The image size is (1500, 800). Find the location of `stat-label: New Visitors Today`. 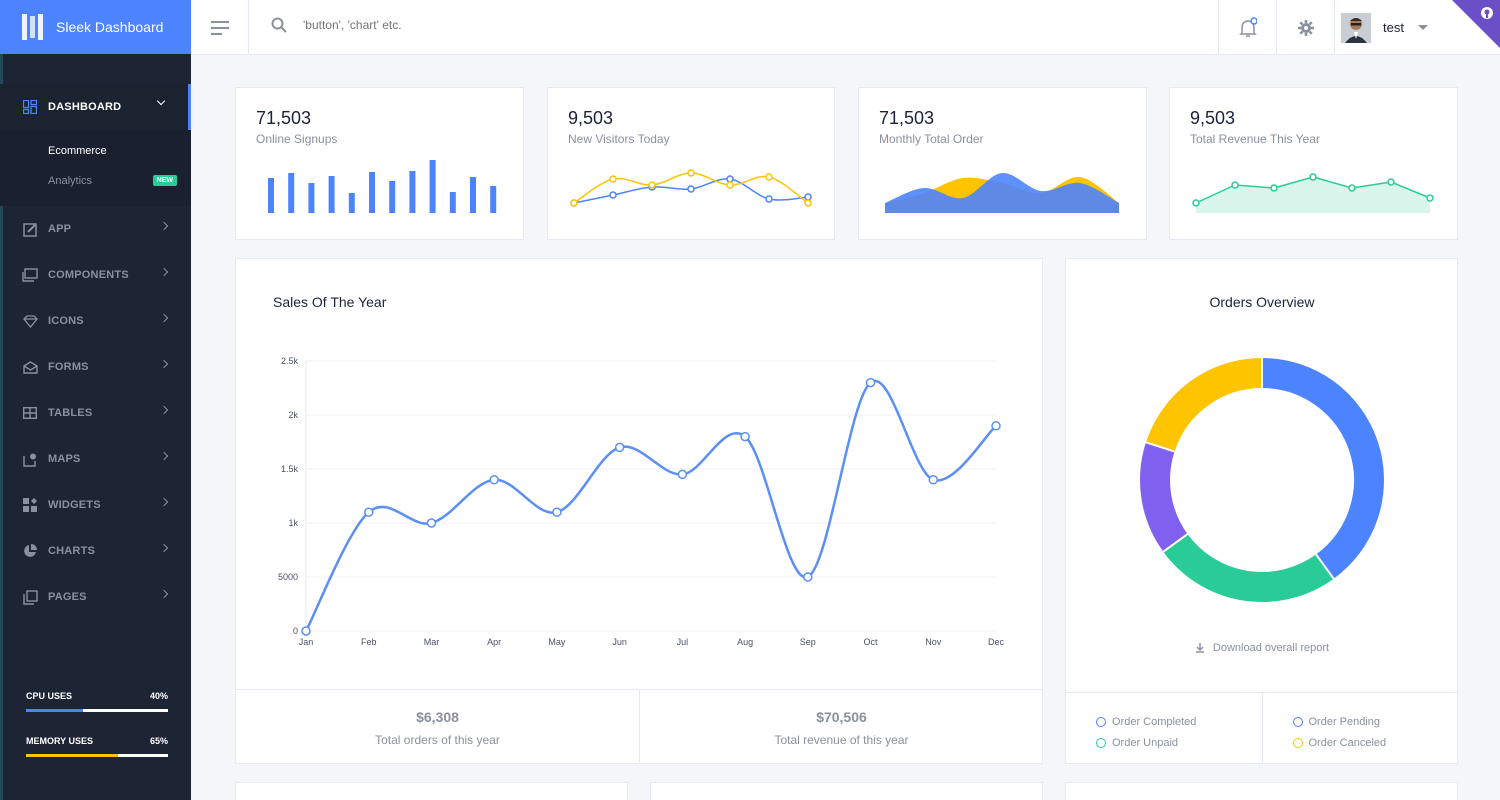

stat-label: New Visitors Today is located at coordinates (619, 139).